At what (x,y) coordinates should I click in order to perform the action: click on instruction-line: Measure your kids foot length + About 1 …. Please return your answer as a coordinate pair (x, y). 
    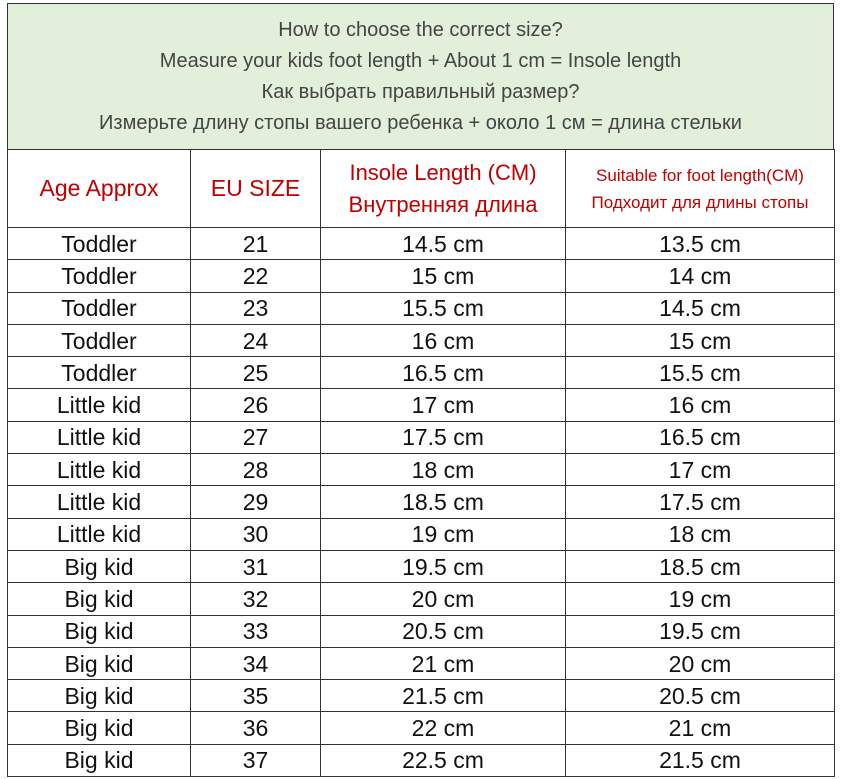
    Looking at the image, I should click on (420, 60).